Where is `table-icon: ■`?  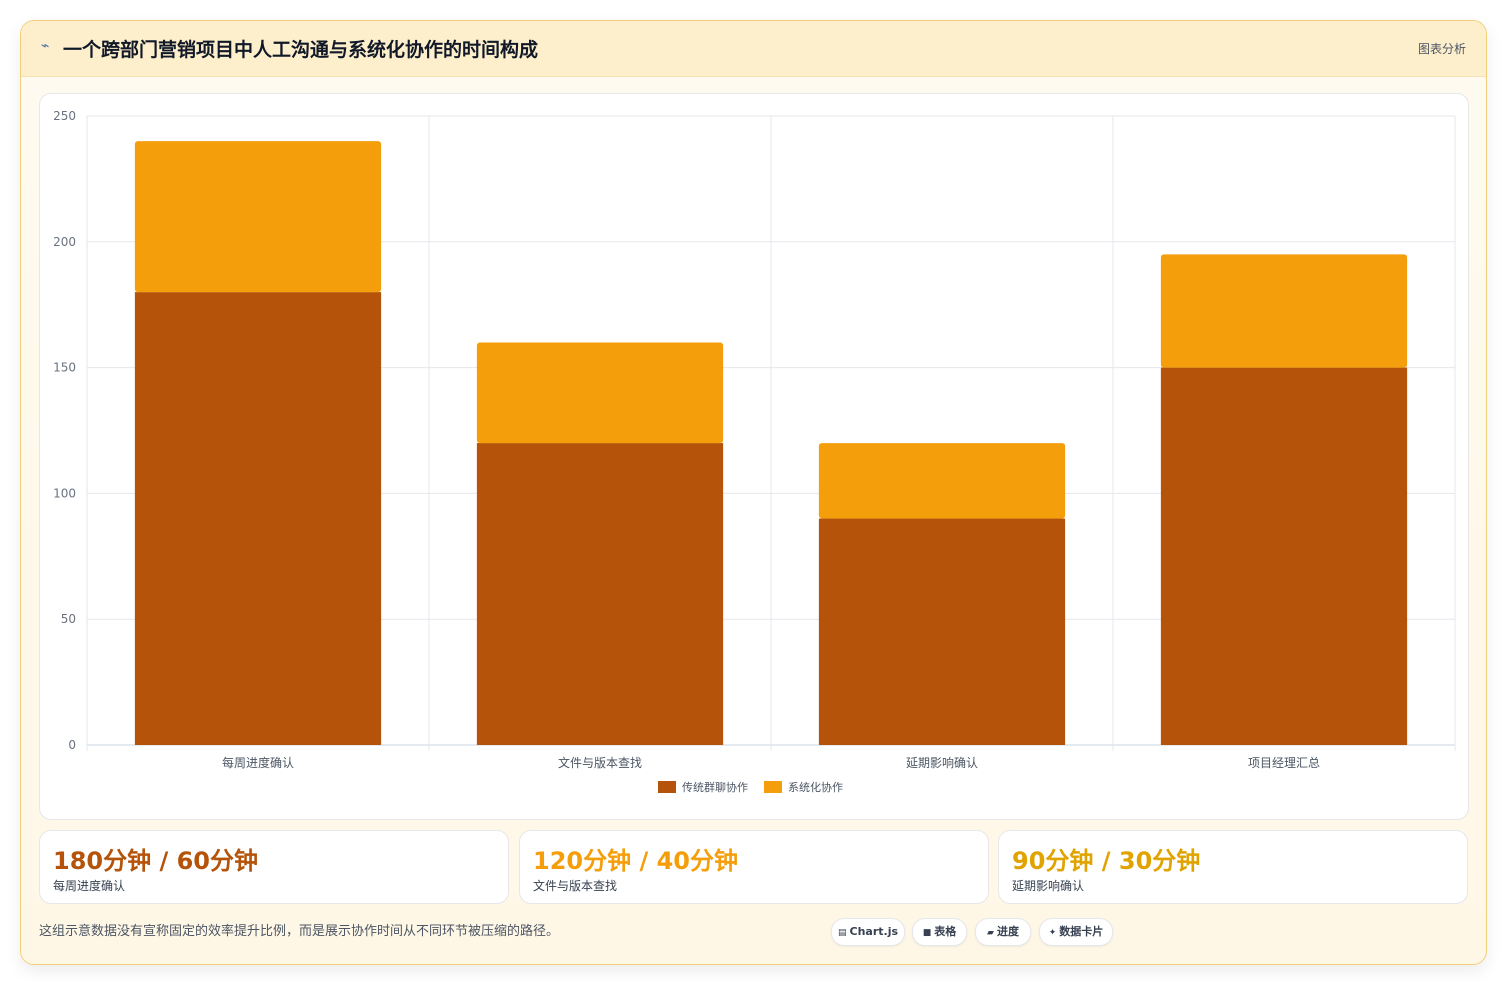
table-icon: ■ is located at coordinates (927, 933).